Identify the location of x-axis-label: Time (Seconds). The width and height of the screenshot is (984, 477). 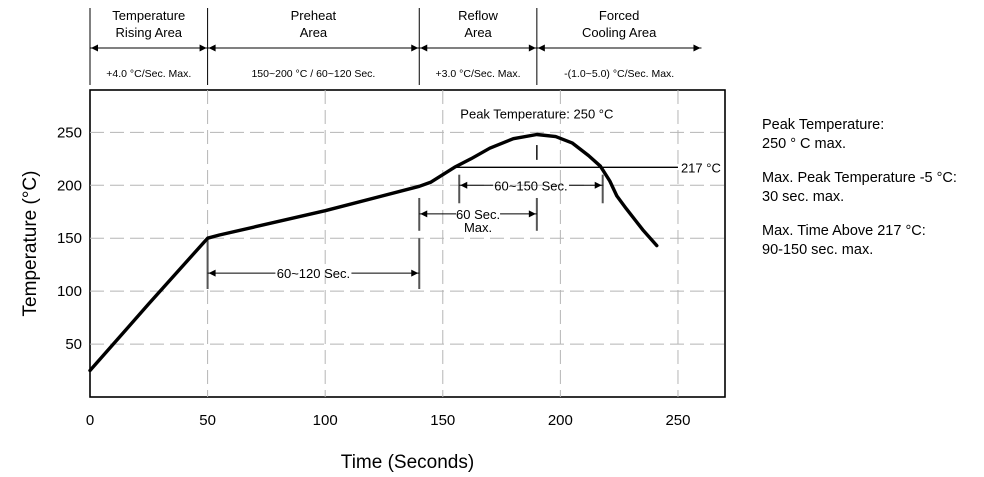
(407, 462).